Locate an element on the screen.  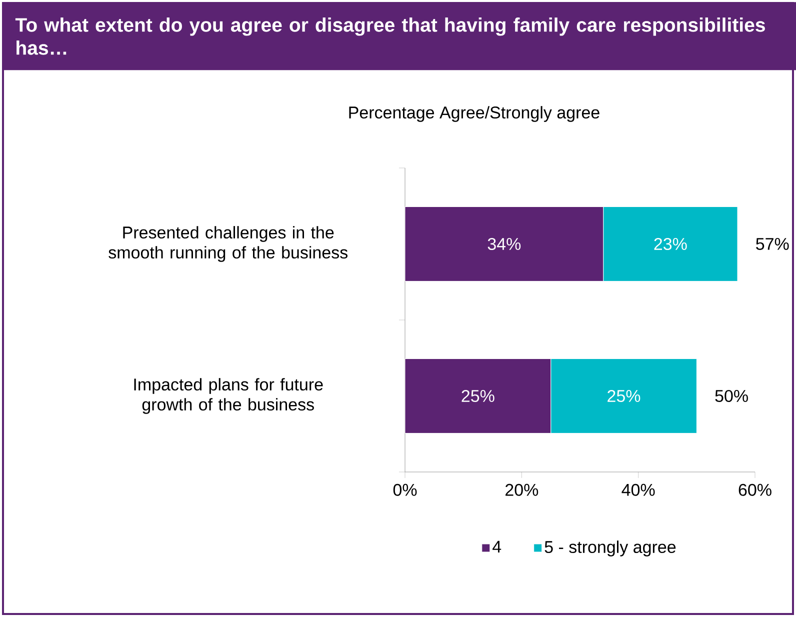
x-tick-label: 20% is located at coordinates (522, 490).